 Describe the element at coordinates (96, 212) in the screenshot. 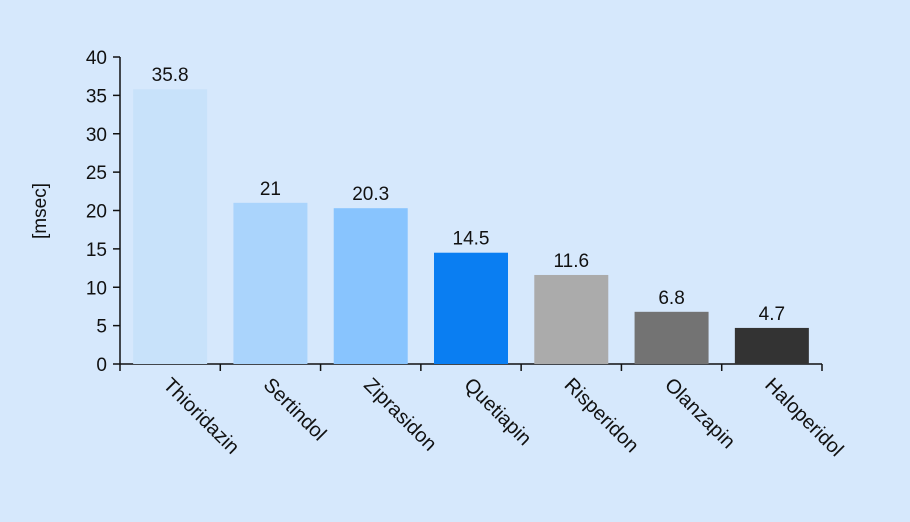

I see `y-tick-label: 20` at that location.